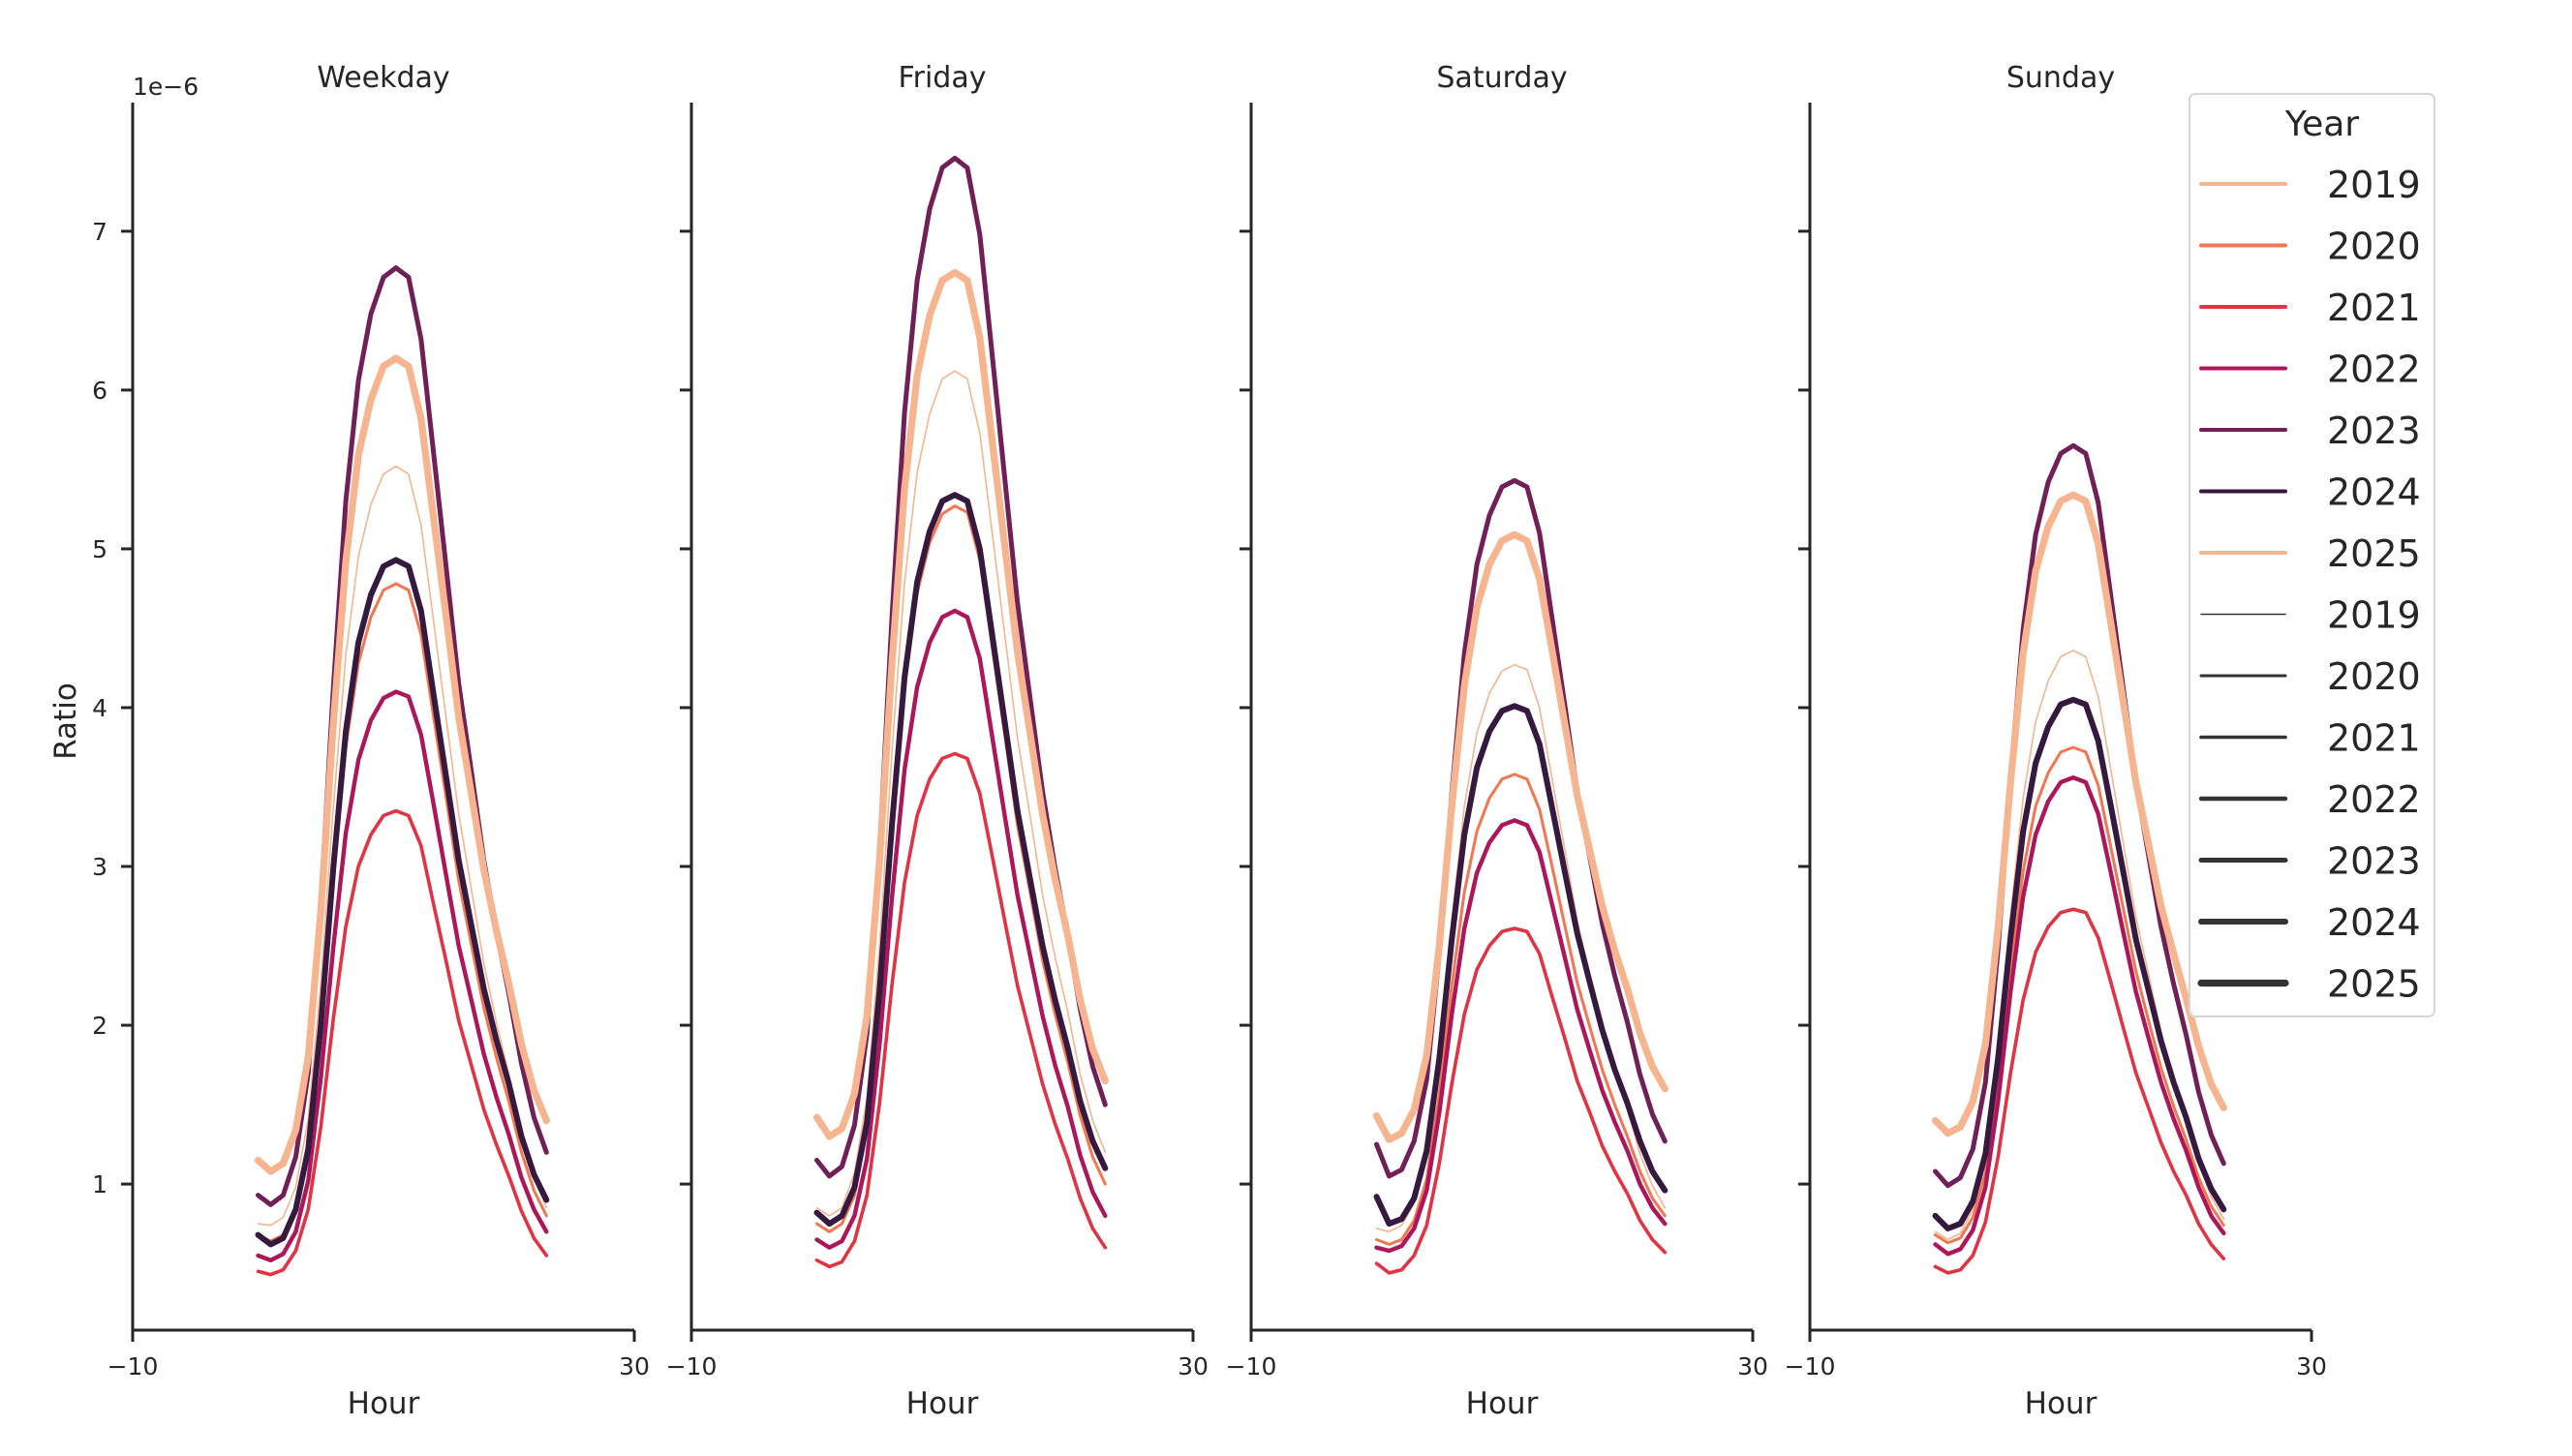  I want to click on panel-title: Friday, so click(943, 78).